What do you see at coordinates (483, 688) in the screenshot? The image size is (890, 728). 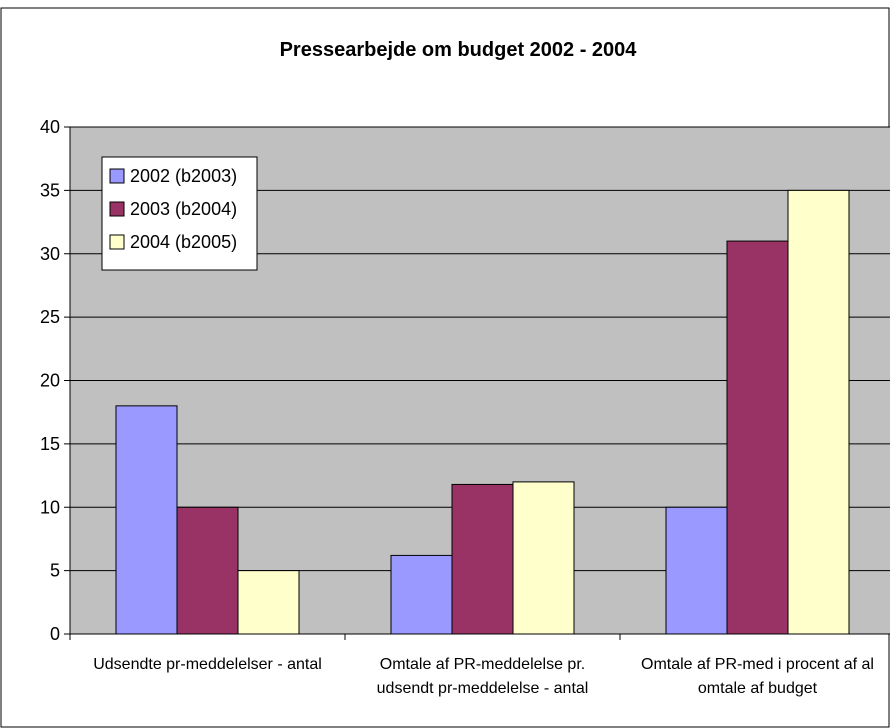 I see `category-label: udsendt pr-meddelelse - antal` at bounding box center [483, 688].